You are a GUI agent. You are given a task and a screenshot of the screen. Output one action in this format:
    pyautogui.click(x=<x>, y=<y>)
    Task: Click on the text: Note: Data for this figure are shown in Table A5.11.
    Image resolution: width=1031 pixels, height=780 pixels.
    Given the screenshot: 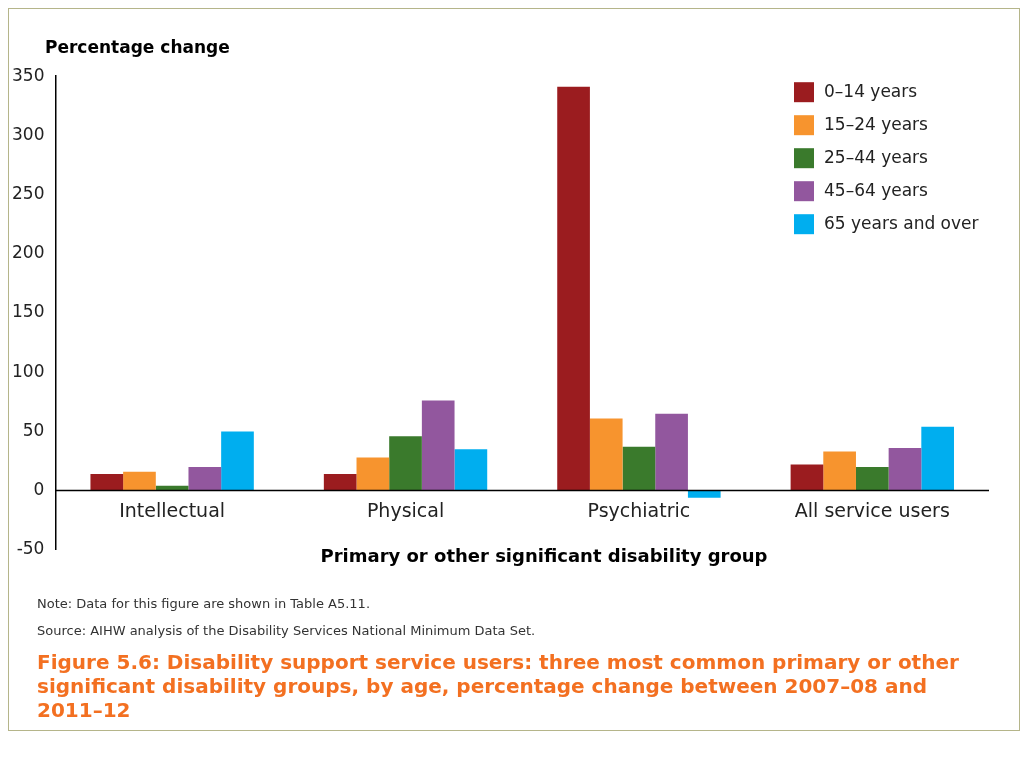 What is the action you would take?
    pyautogui.click(x=204, y=603)
    